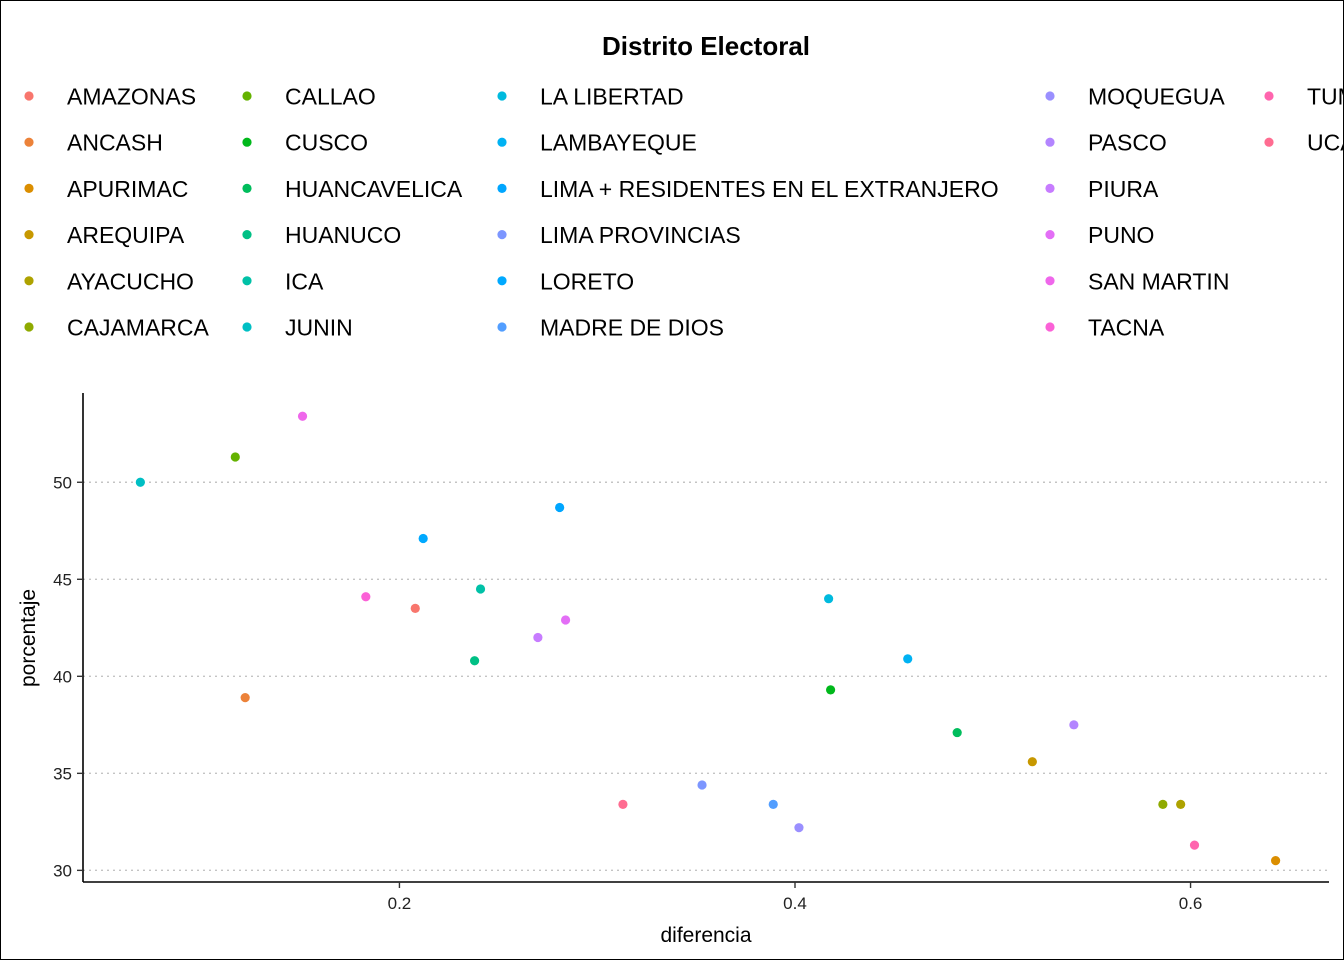 The height and width of the screenshot is (960, 1344). I want to click on x-tick-label: 0.4, so click(795, 903).